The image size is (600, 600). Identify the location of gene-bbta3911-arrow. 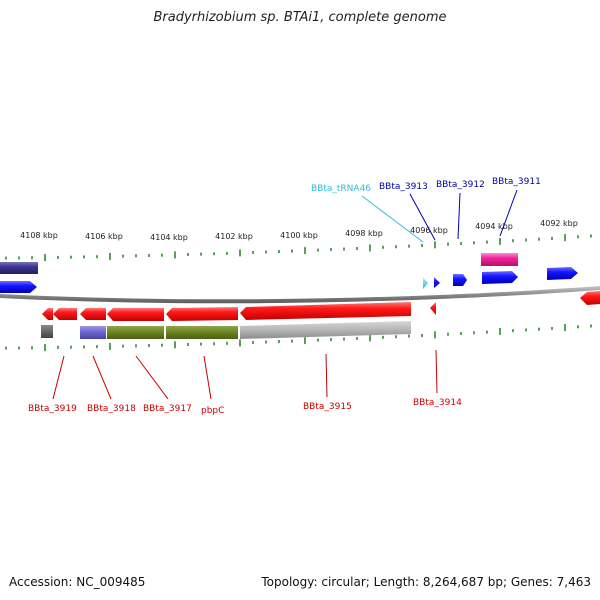
(500, 277).